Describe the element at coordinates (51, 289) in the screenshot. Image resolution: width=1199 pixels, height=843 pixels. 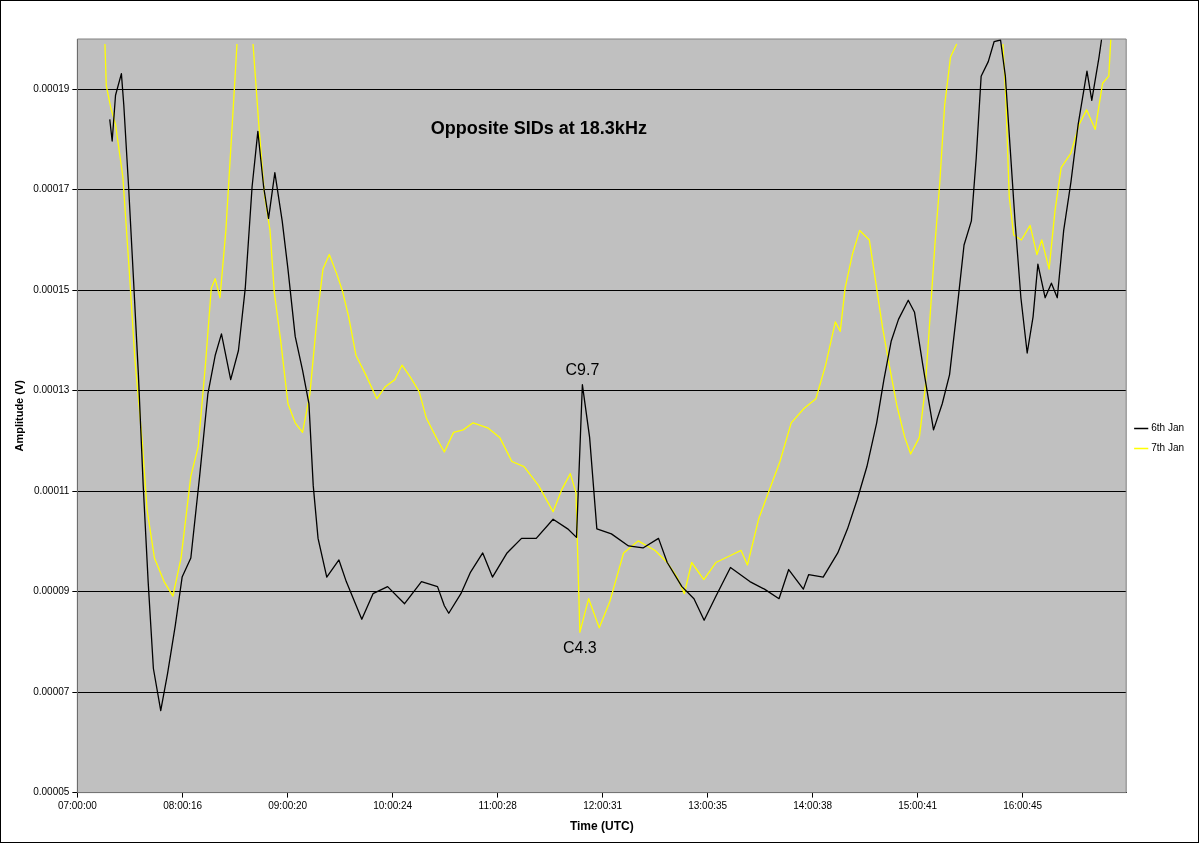
I see `y-tick-label: 0.00015` at that location.